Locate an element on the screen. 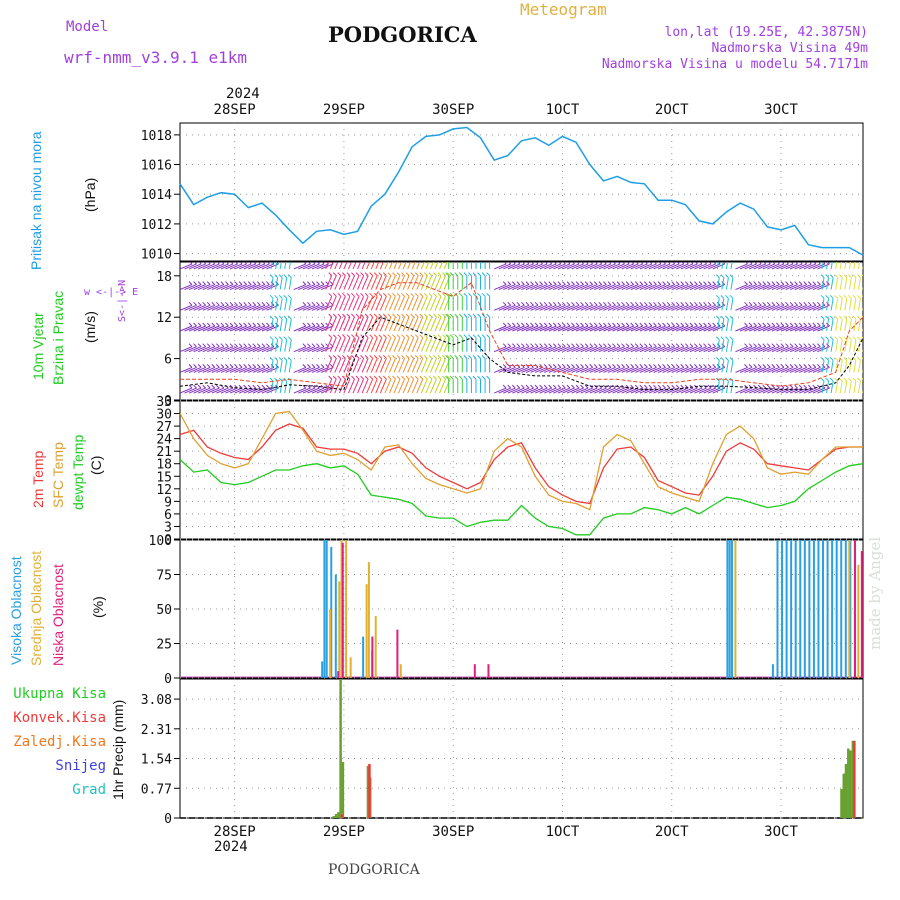 The height and width of the screenshot is (900, 900). cloud-high-bar is located at coordinates (800, 609).